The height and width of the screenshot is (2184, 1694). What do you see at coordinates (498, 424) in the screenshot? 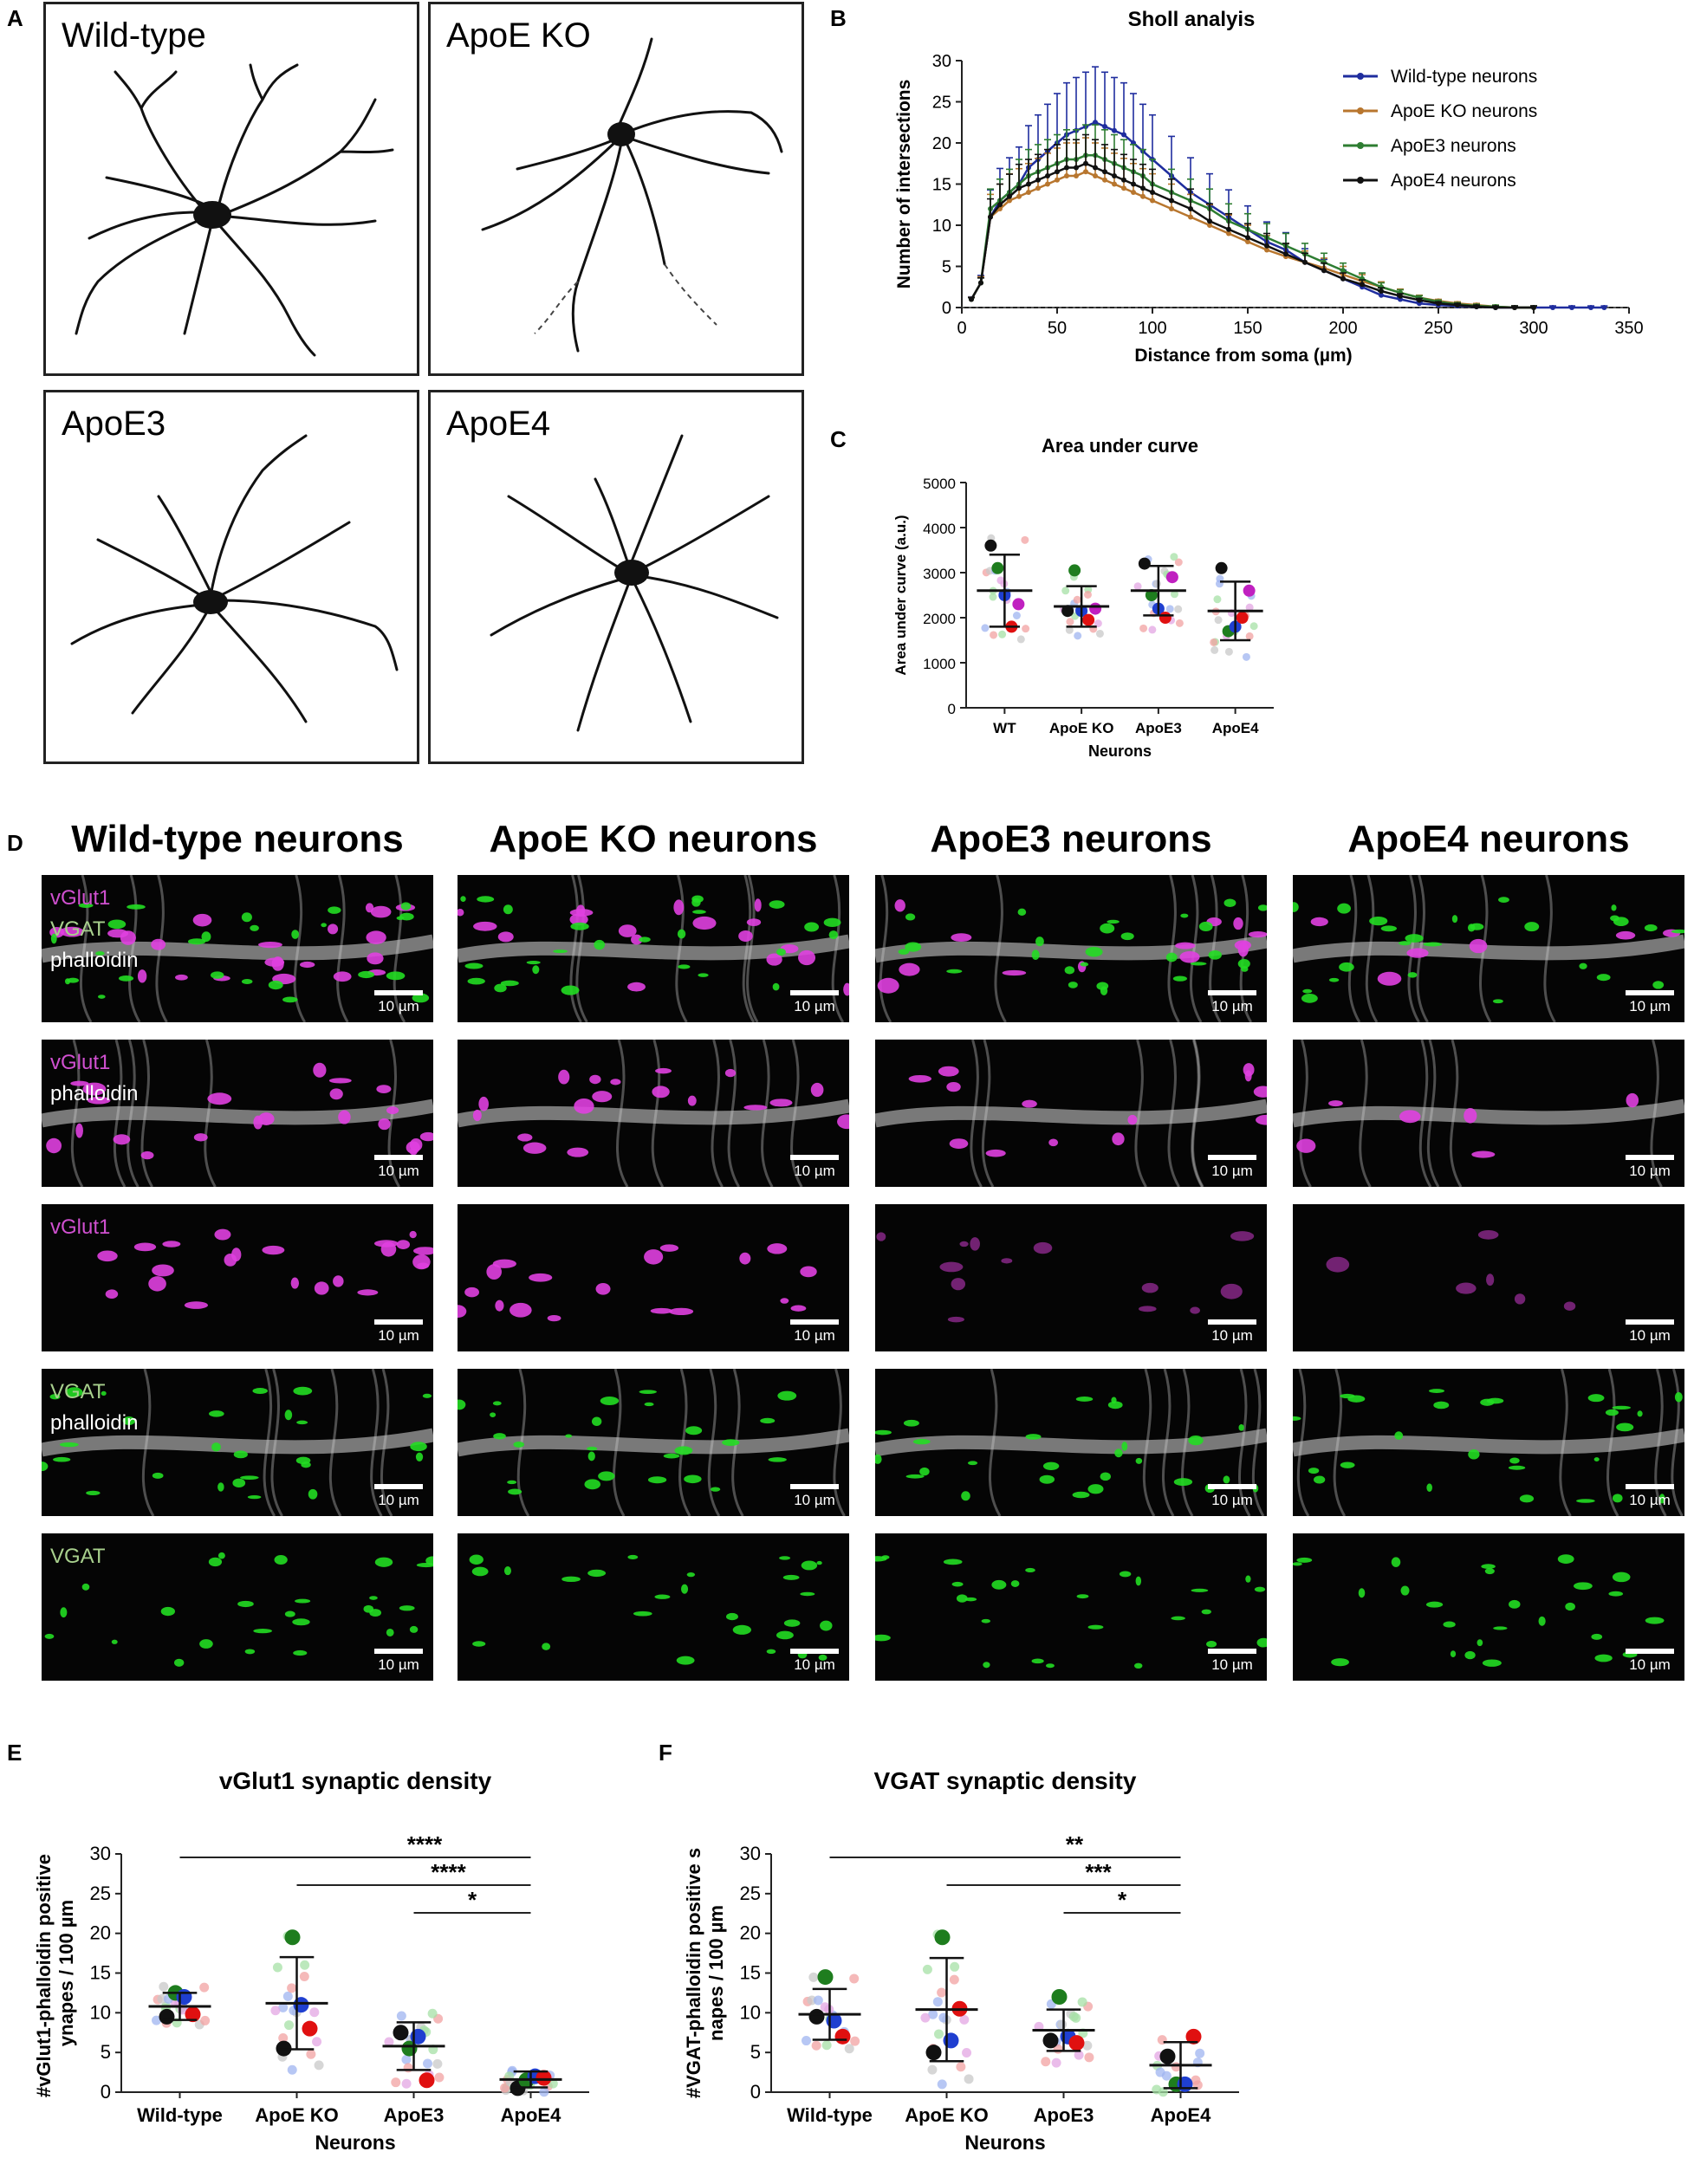
I see `neuron-label: ApoE4` at bounding box center [498, 424].